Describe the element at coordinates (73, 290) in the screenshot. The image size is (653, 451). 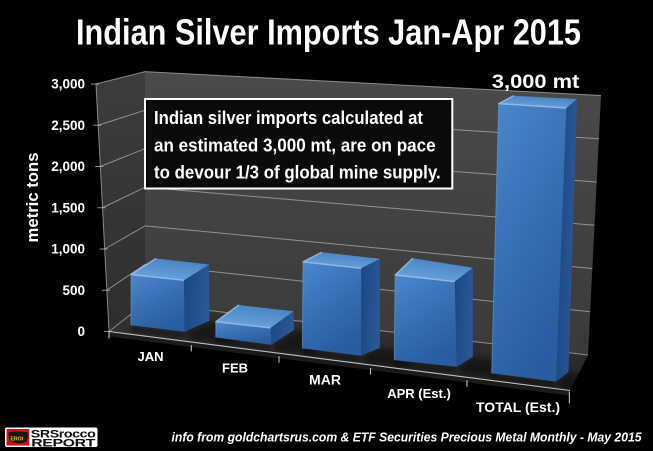
I see `svg-text: 500` at that location.